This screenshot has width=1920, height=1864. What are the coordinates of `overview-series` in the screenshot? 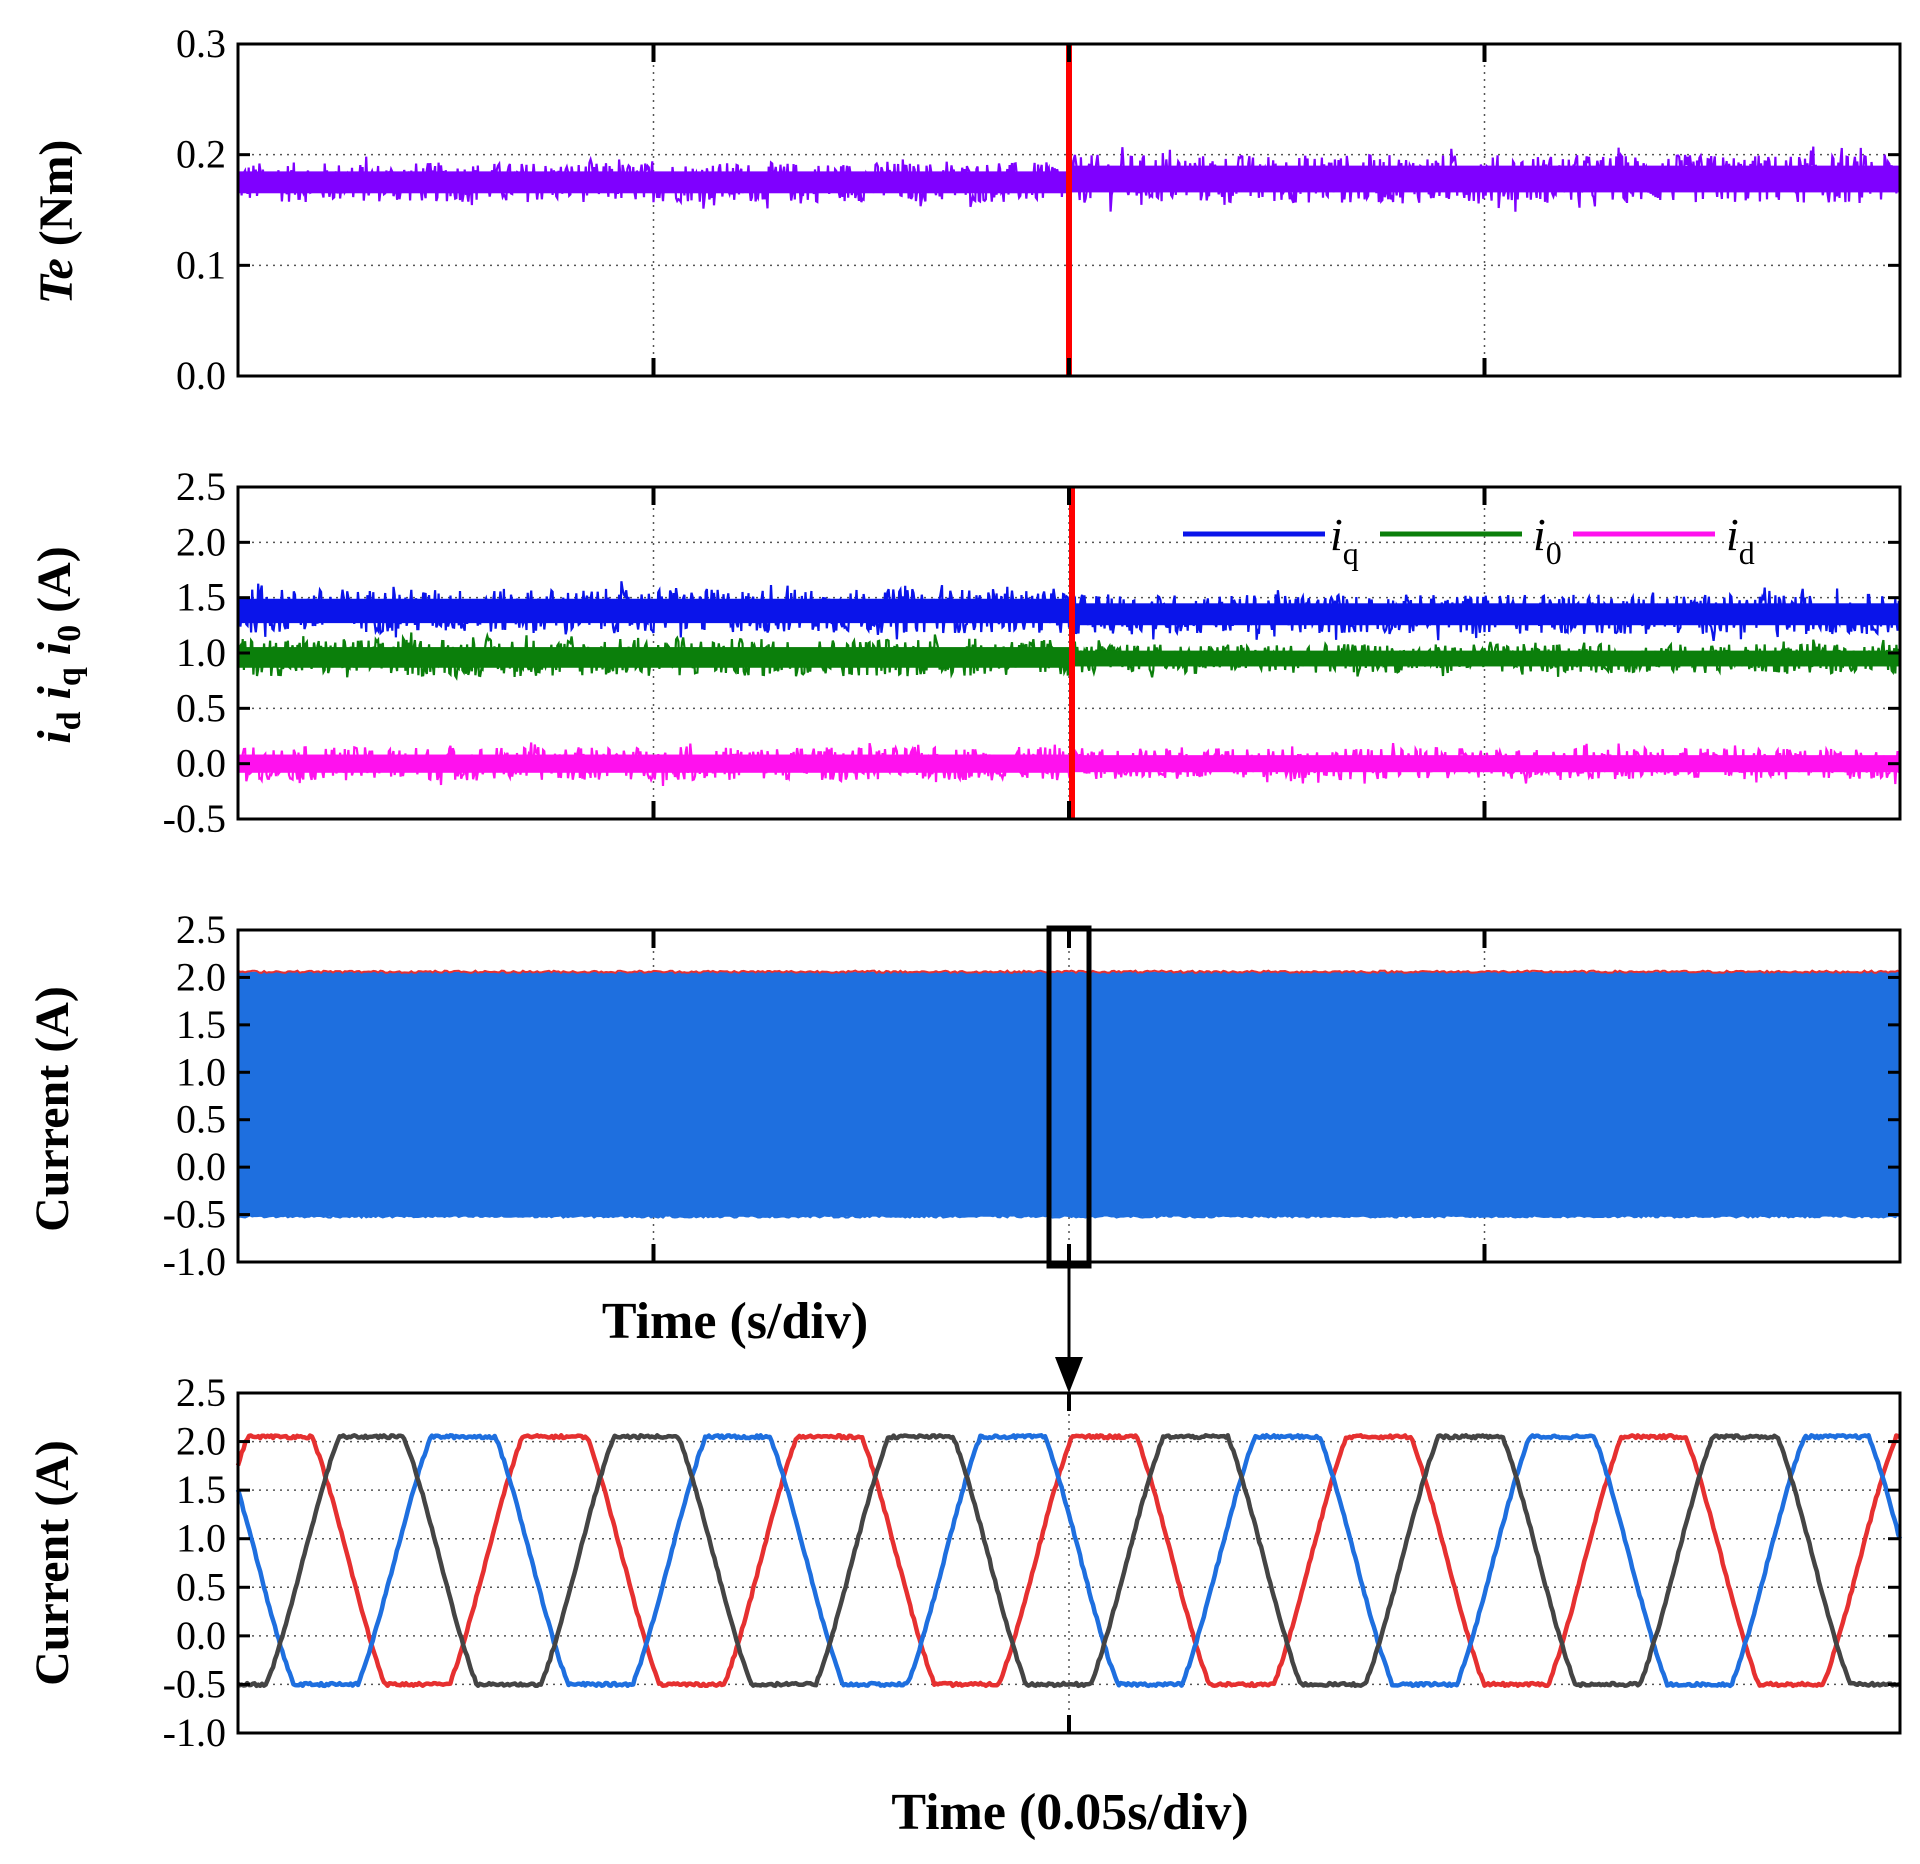 It's located at (1069, 1094).